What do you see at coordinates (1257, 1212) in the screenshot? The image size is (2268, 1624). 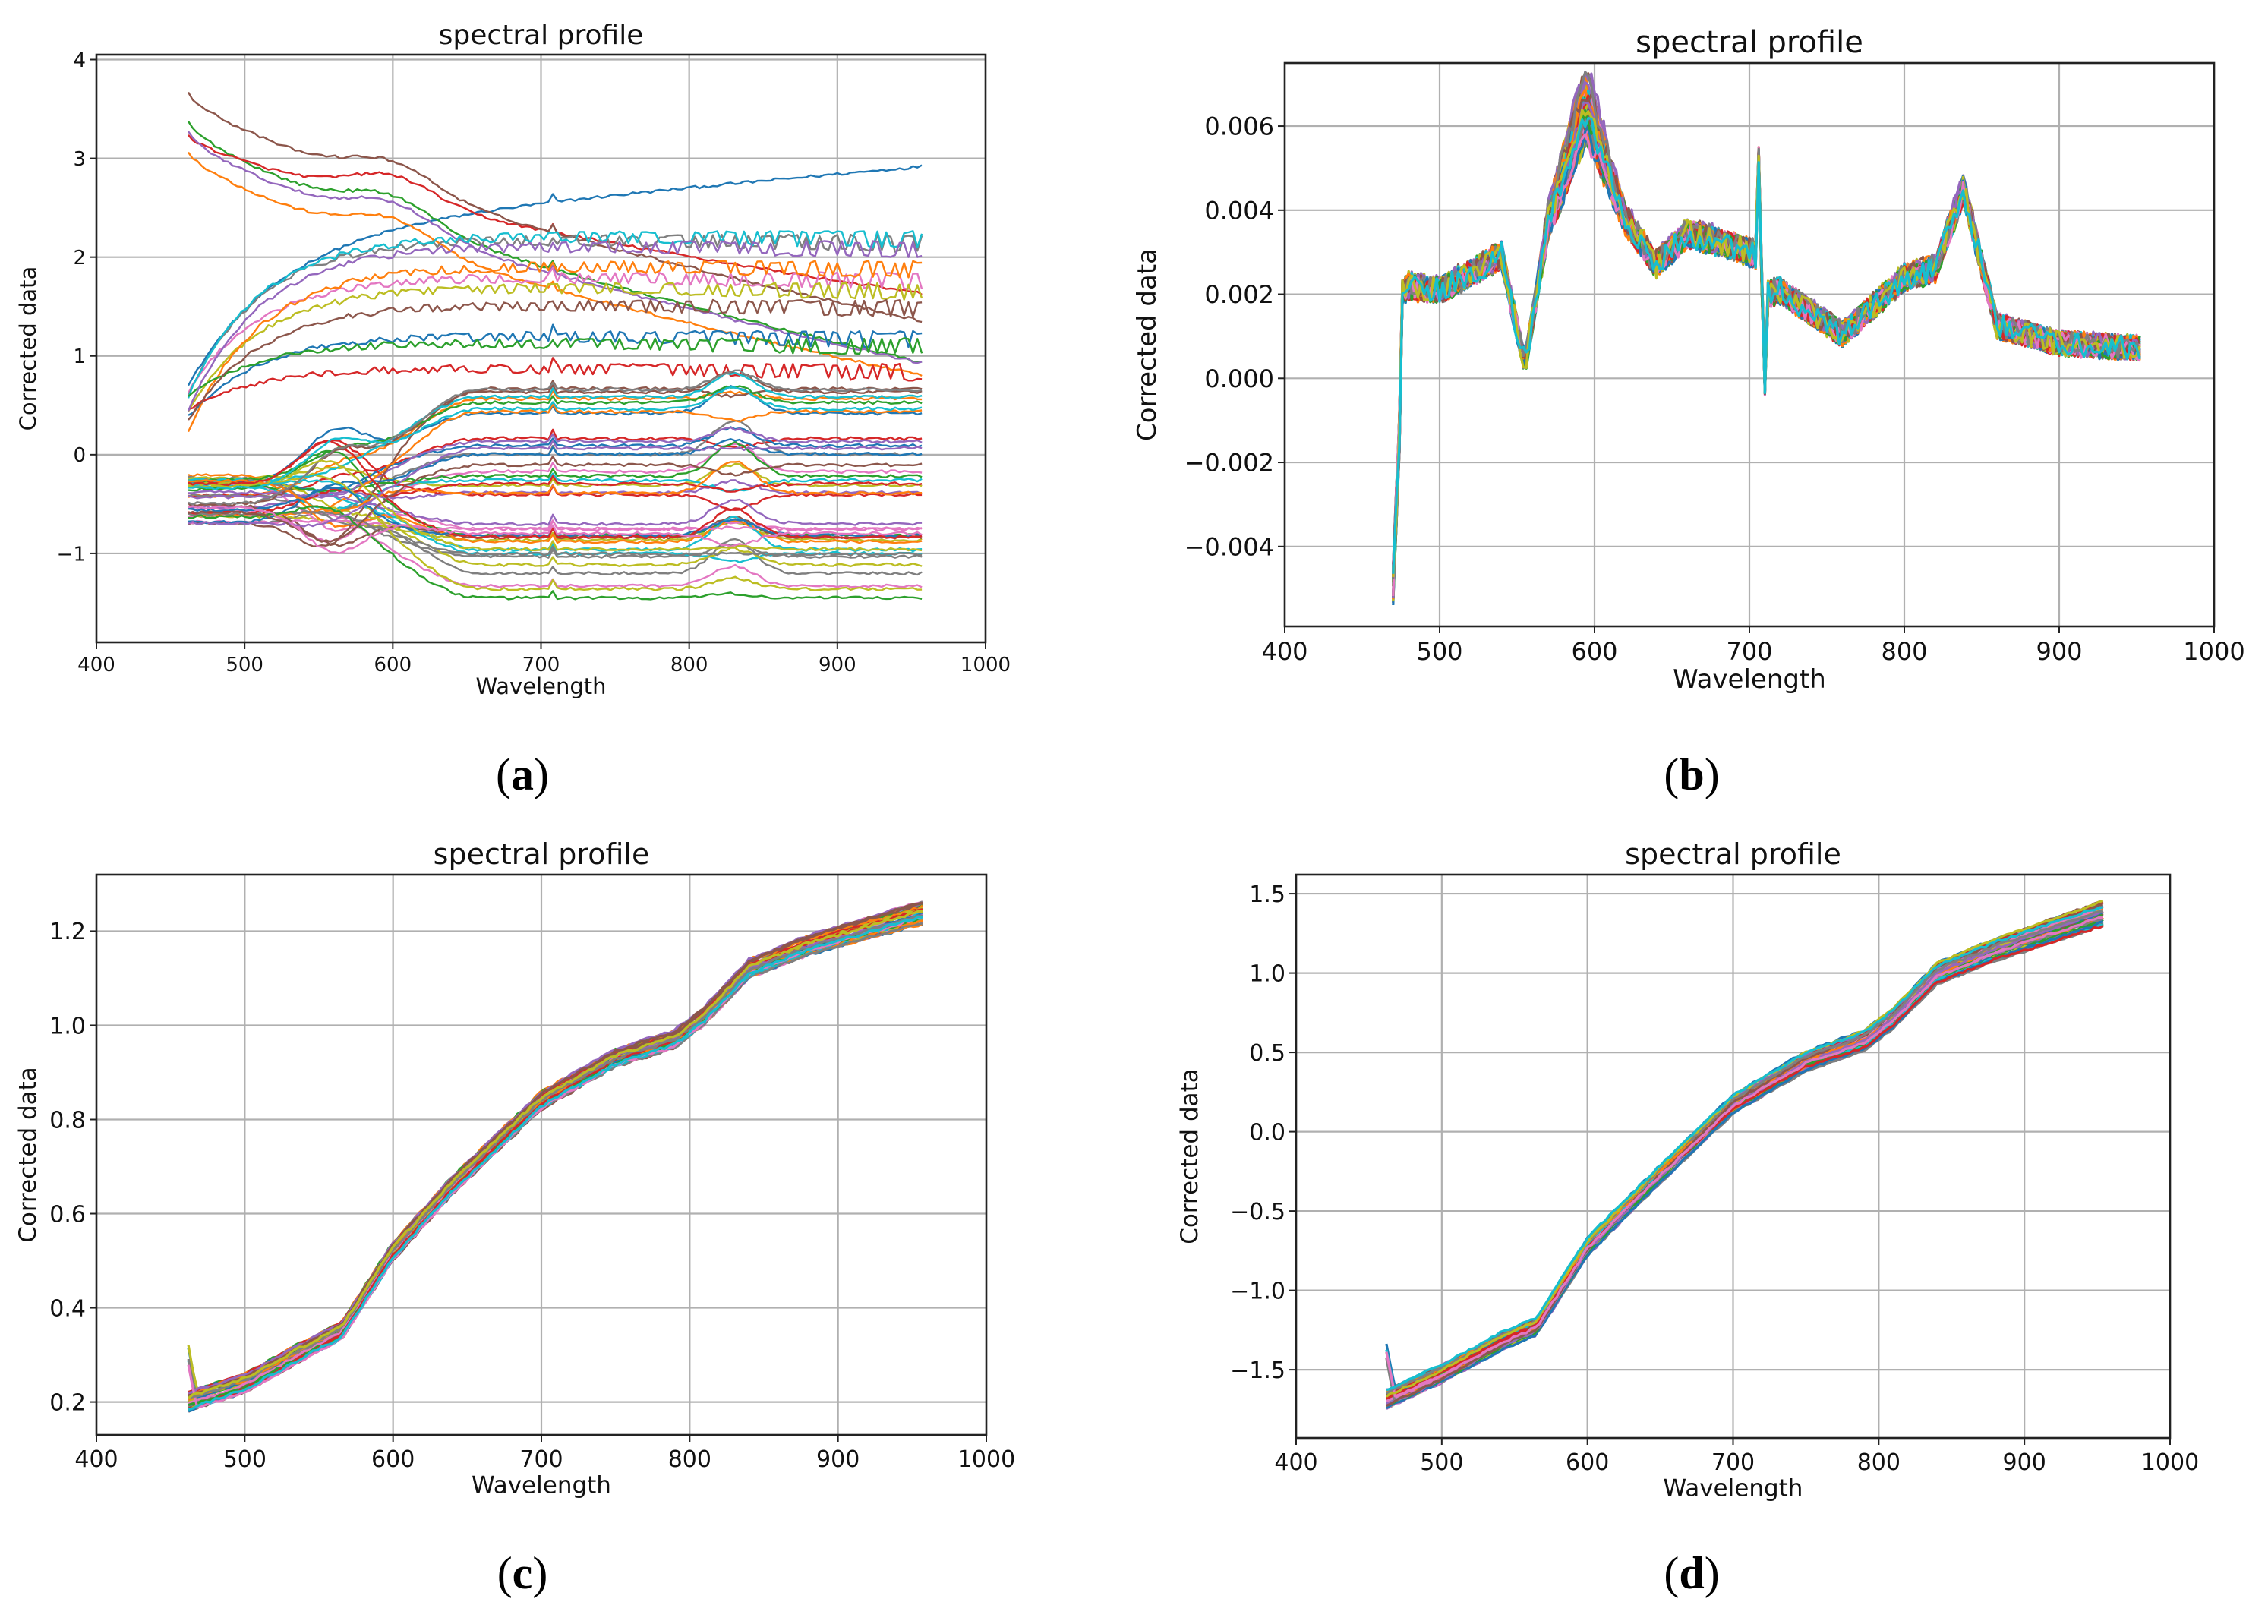 I see `y-tick-label: −0.5` at bounding box center [1257, 1212].